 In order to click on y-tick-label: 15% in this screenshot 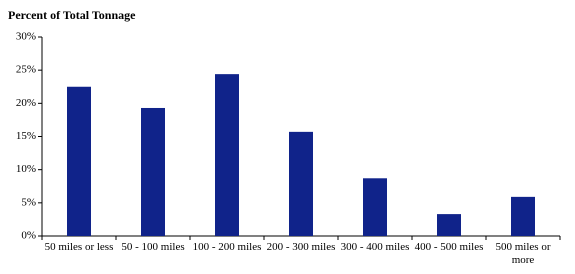, I will do `click(26, 136)`.